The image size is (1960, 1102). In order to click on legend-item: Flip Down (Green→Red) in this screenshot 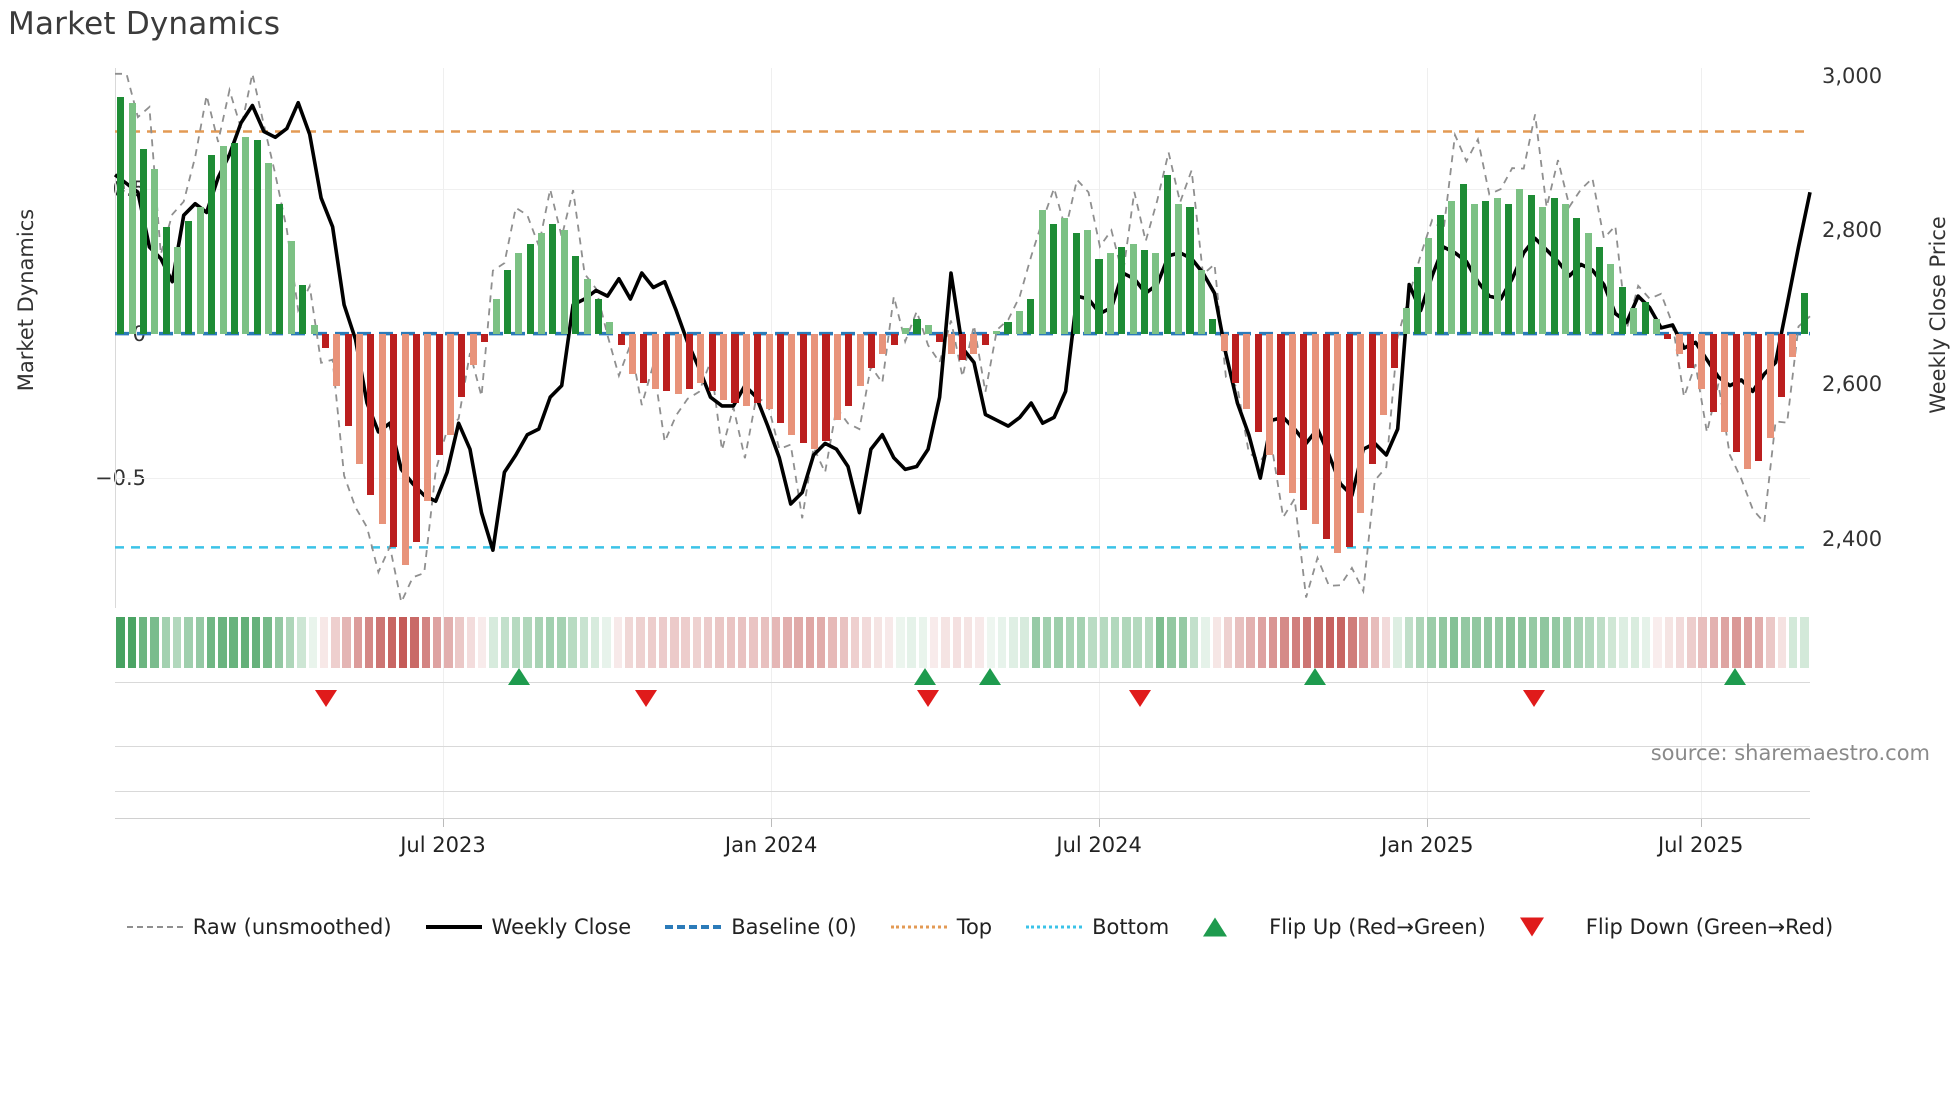, I will do `click(1676, 927)`.